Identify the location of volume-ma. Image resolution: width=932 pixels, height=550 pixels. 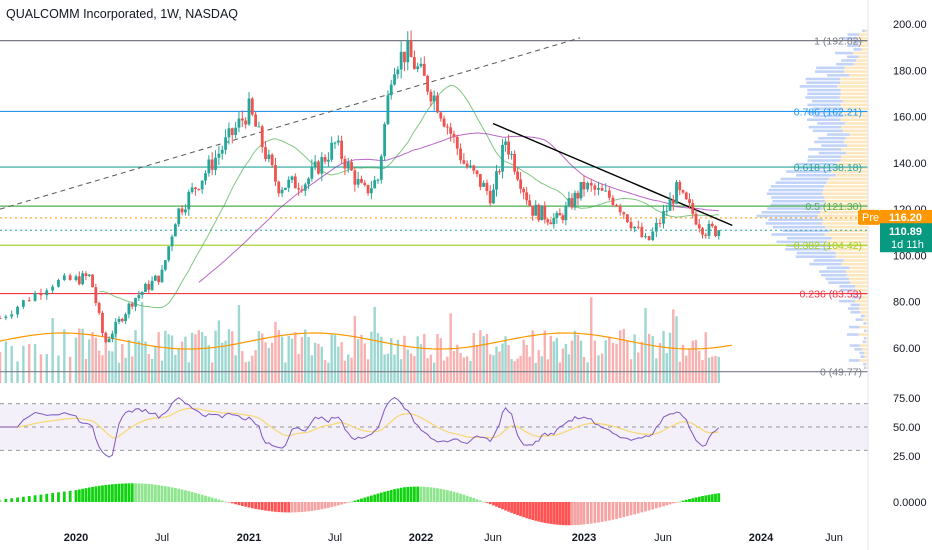
(366, 341).